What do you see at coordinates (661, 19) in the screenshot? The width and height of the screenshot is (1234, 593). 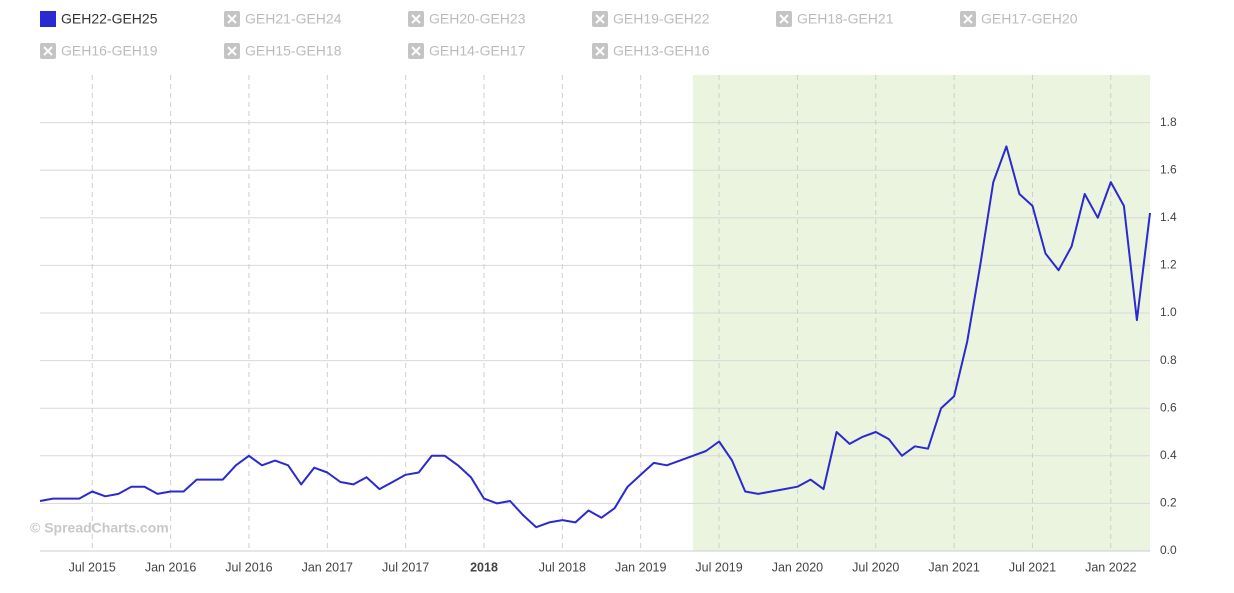 I see `legend-label: GEH19-GEH22` at bounding box center [661, 19].